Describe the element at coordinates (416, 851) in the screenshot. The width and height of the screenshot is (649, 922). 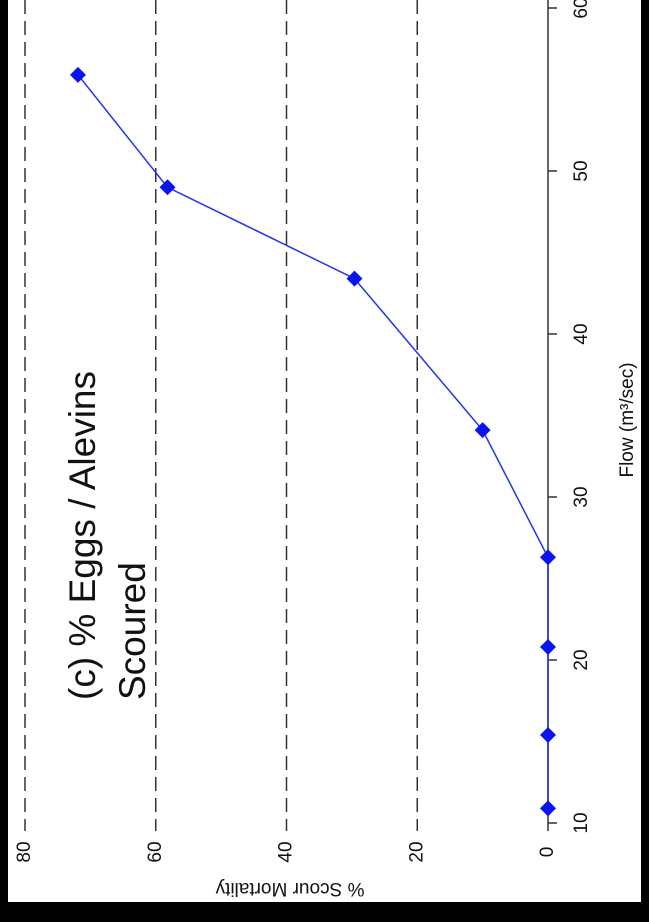
I see `y-tick-label: 20` at that location.